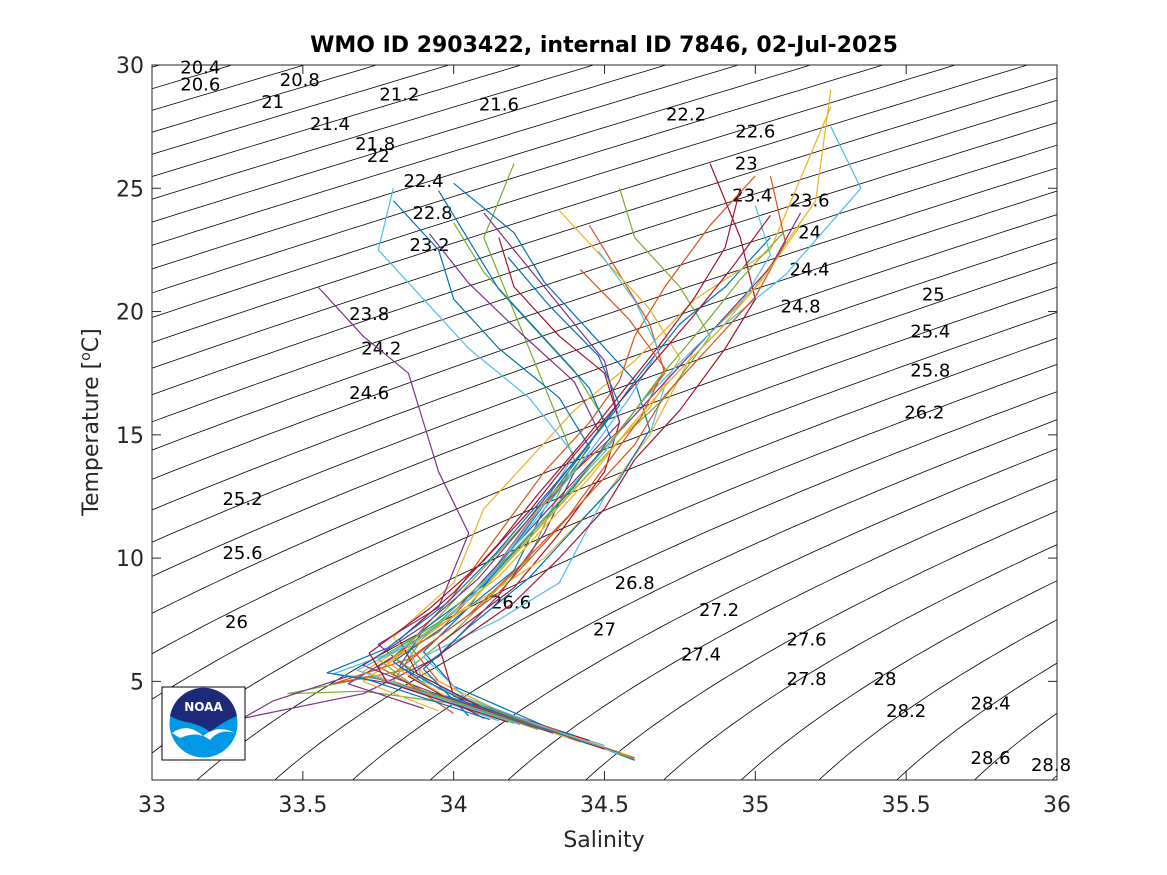 Image resolution: width=1167 pixels, height=875 pixels. Describe the element at coordinates (1051, 765) in the screenshot. I see `isopycnal-label: 28.8` at that location.